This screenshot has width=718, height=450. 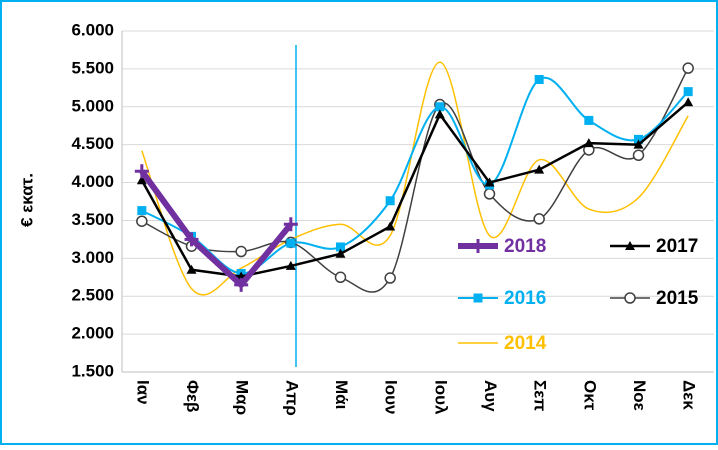 I want to click on y-tick-label: 3.500, so click(x=92, y=219).